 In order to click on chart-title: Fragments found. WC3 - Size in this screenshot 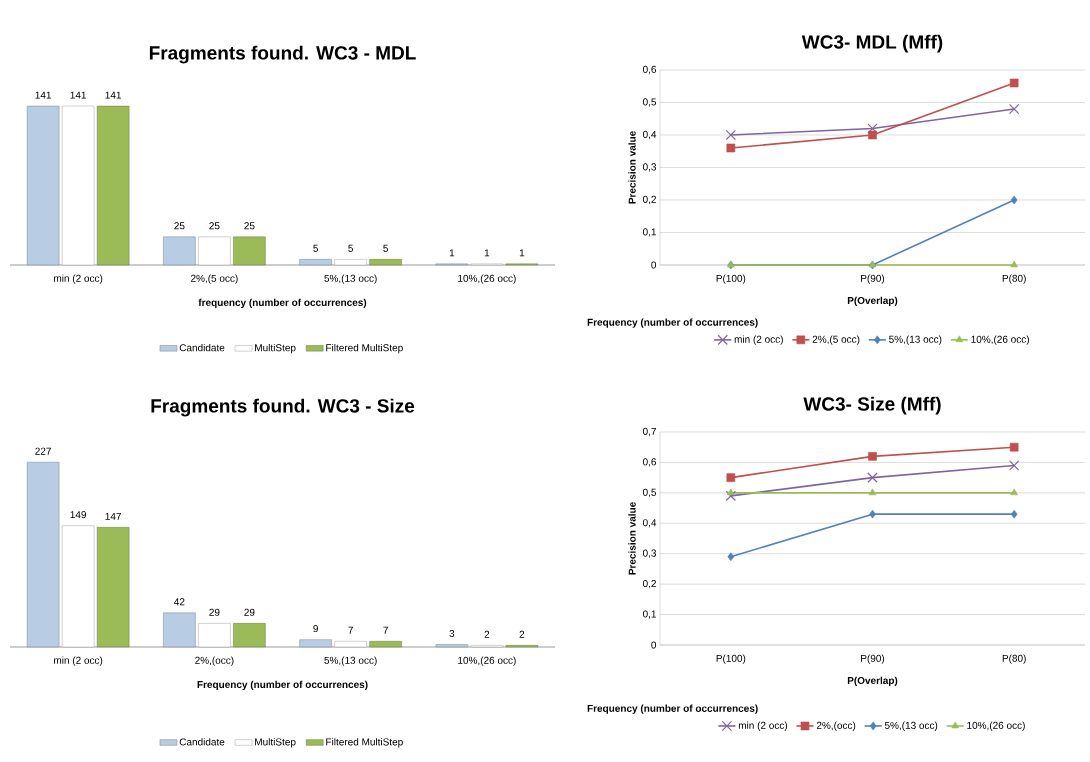, I will do `click(283, 407)`.